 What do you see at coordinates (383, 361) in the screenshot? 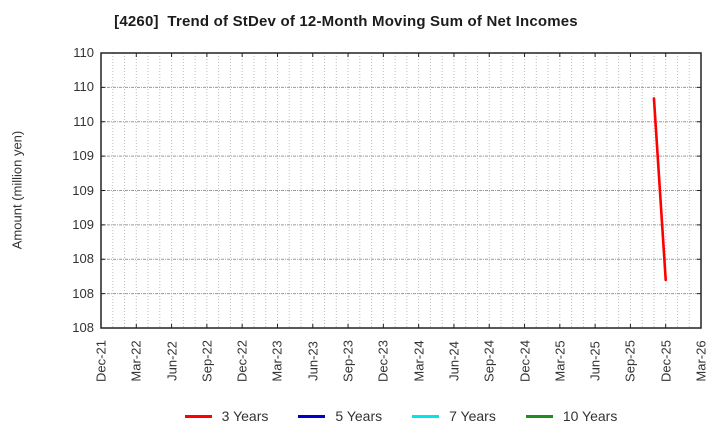
I see `x-tick-label-text: Dec-23` at bounding box center [383, 361].